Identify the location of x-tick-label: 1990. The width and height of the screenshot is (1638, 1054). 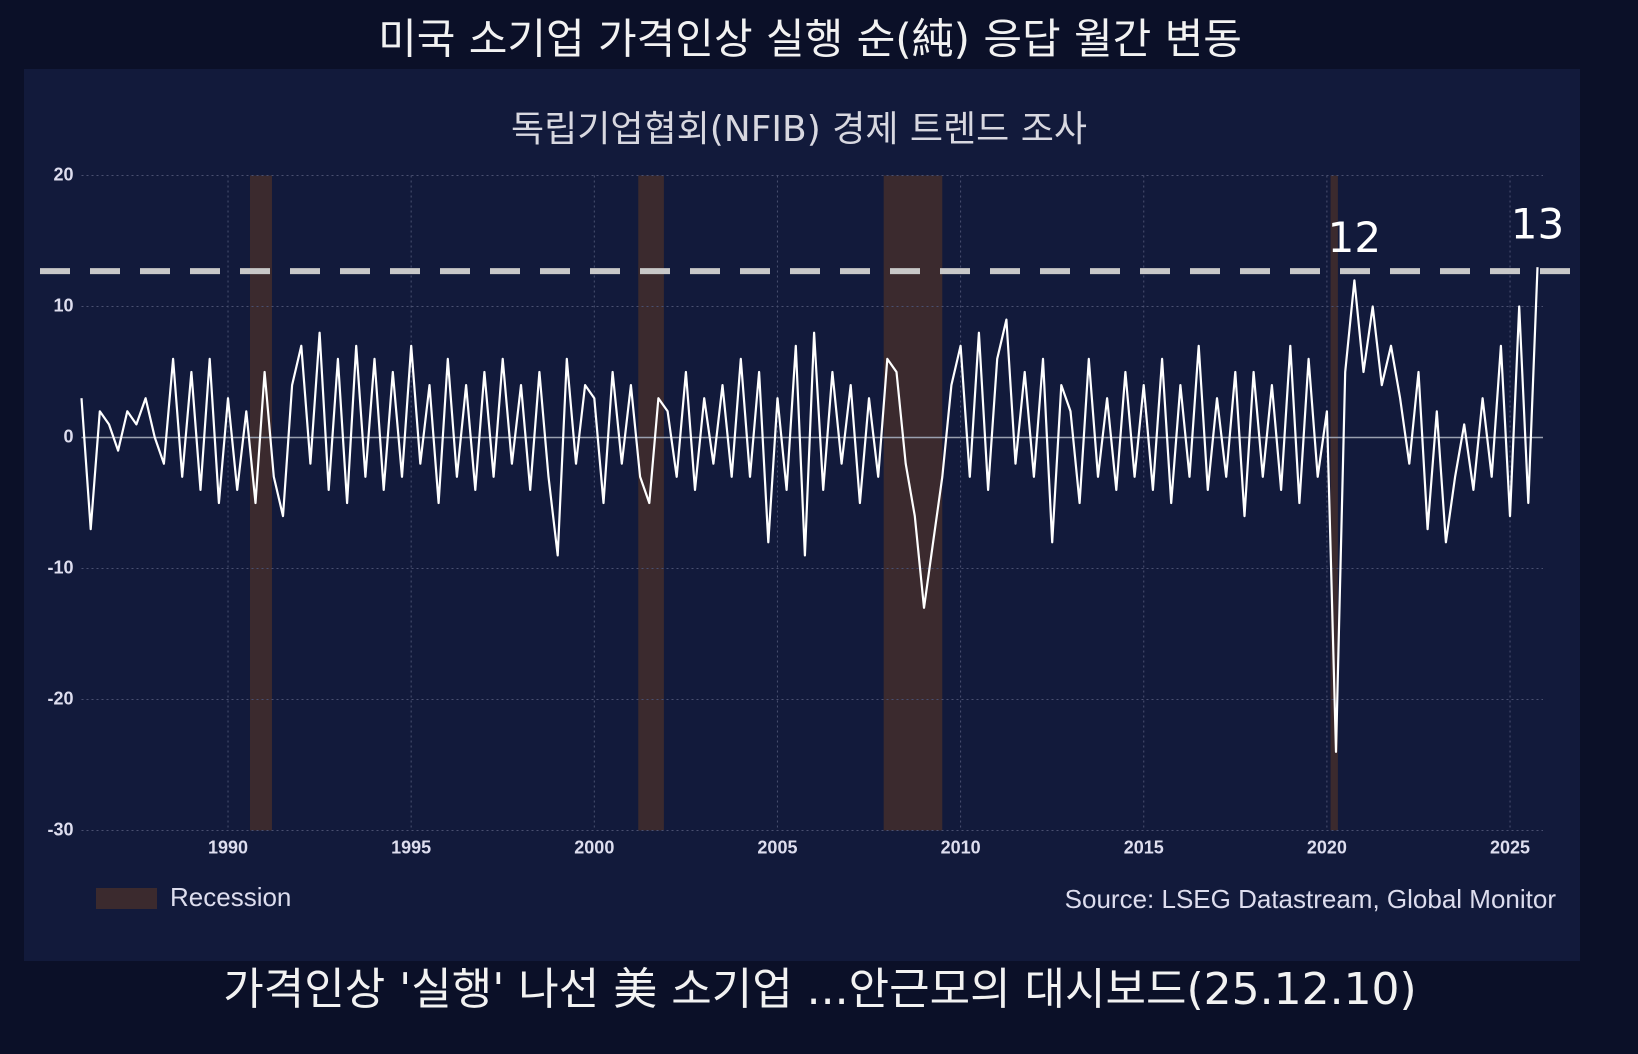
(228, 847).